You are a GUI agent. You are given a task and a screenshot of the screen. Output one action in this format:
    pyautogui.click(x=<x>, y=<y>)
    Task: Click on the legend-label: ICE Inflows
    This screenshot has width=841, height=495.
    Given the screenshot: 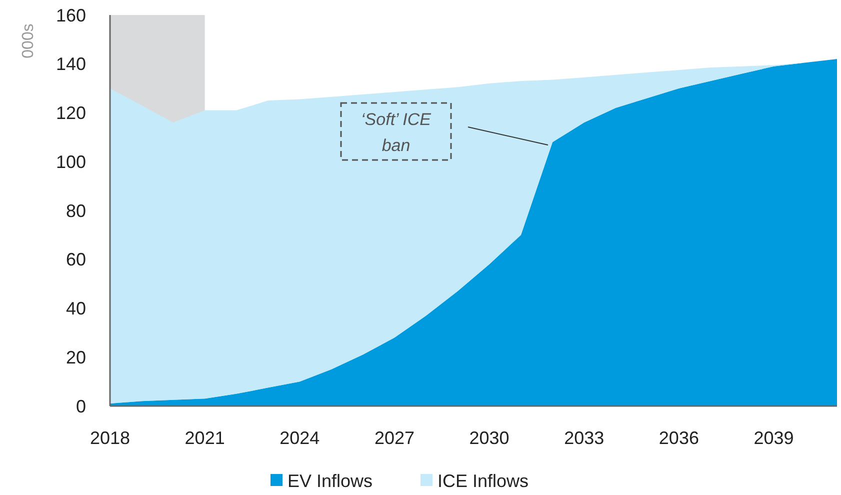 What is the action you would take?
    pyautogui.click(x=483, y=481)
    